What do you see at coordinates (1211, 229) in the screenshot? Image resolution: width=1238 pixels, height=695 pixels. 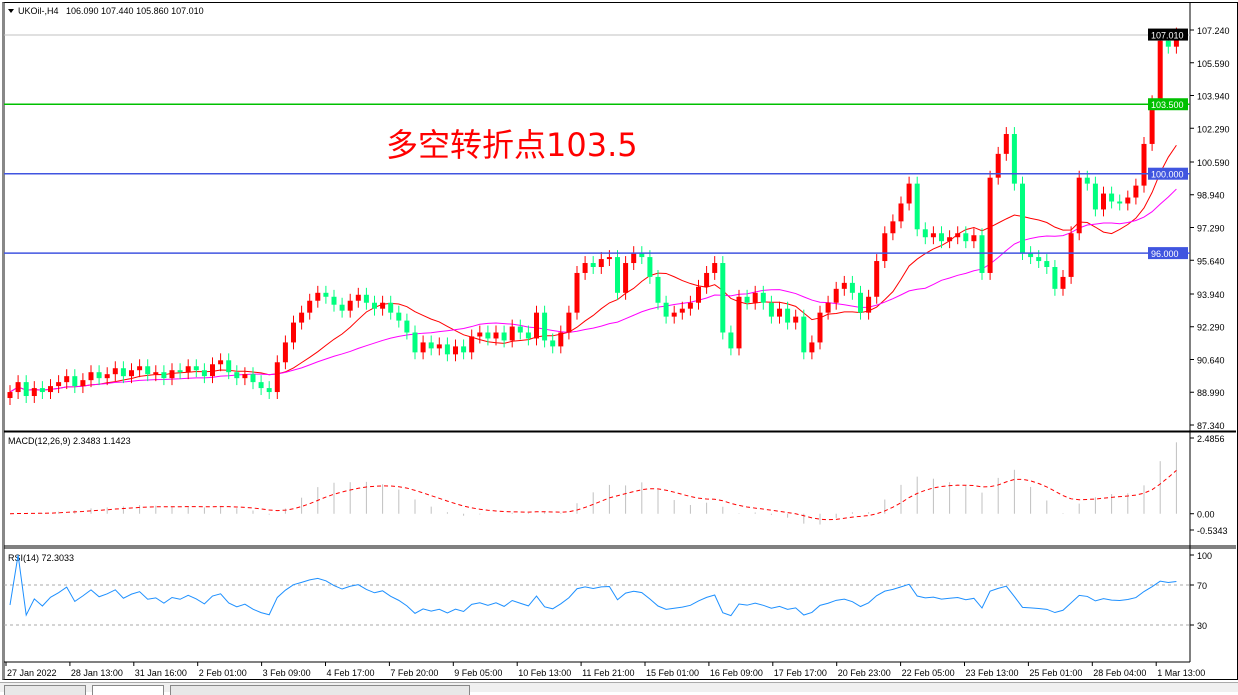 I see `price-tick-label: 97.290` at bounding box center [1211, 229].